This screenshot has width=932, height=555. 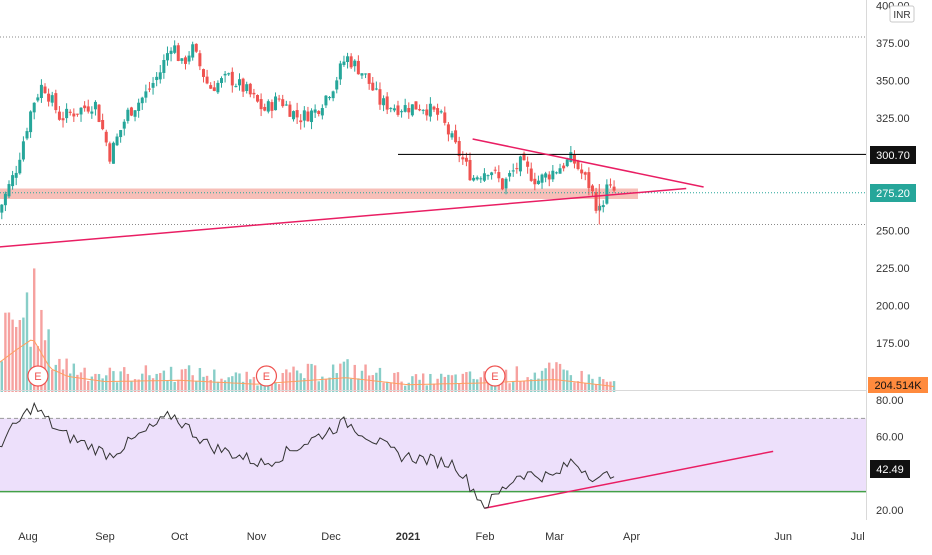 I want to click on rsi-tick-label: 80.00, so click(x=890, y=401).